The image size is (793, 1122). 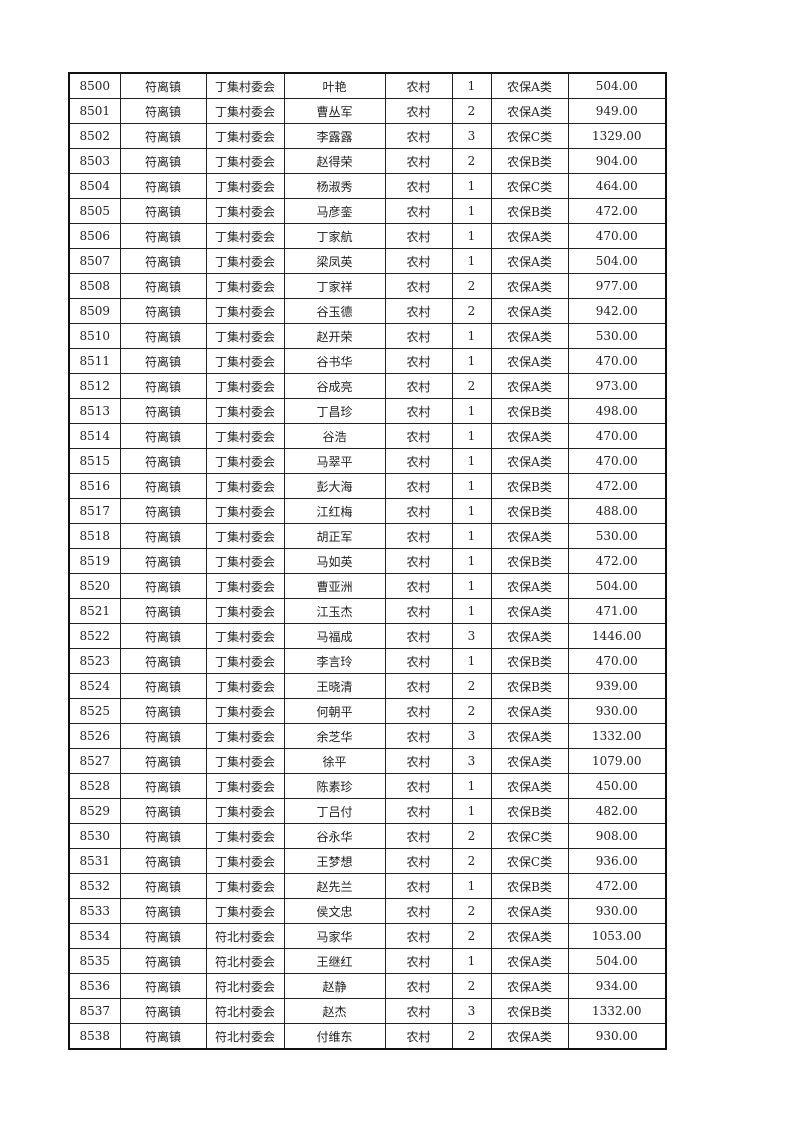 What do you see at coordinates (367, 986) in the screenshot?
I see `table-row: 8536 符离镇 符北村委会 赵静 农村 2 农保A类 934.00` at bounding box center [367, 986].